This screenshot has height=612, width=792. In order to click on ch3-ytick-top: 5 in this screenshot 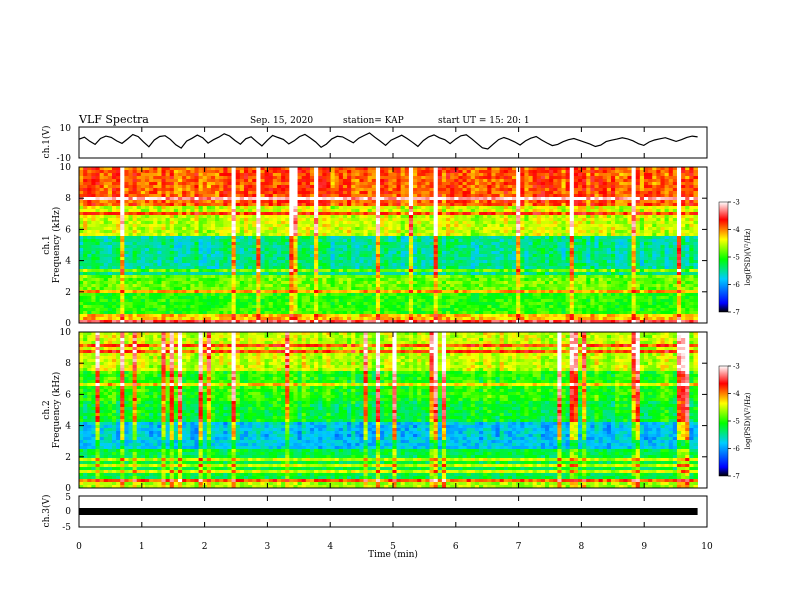, I will do `click(68, 498)`.